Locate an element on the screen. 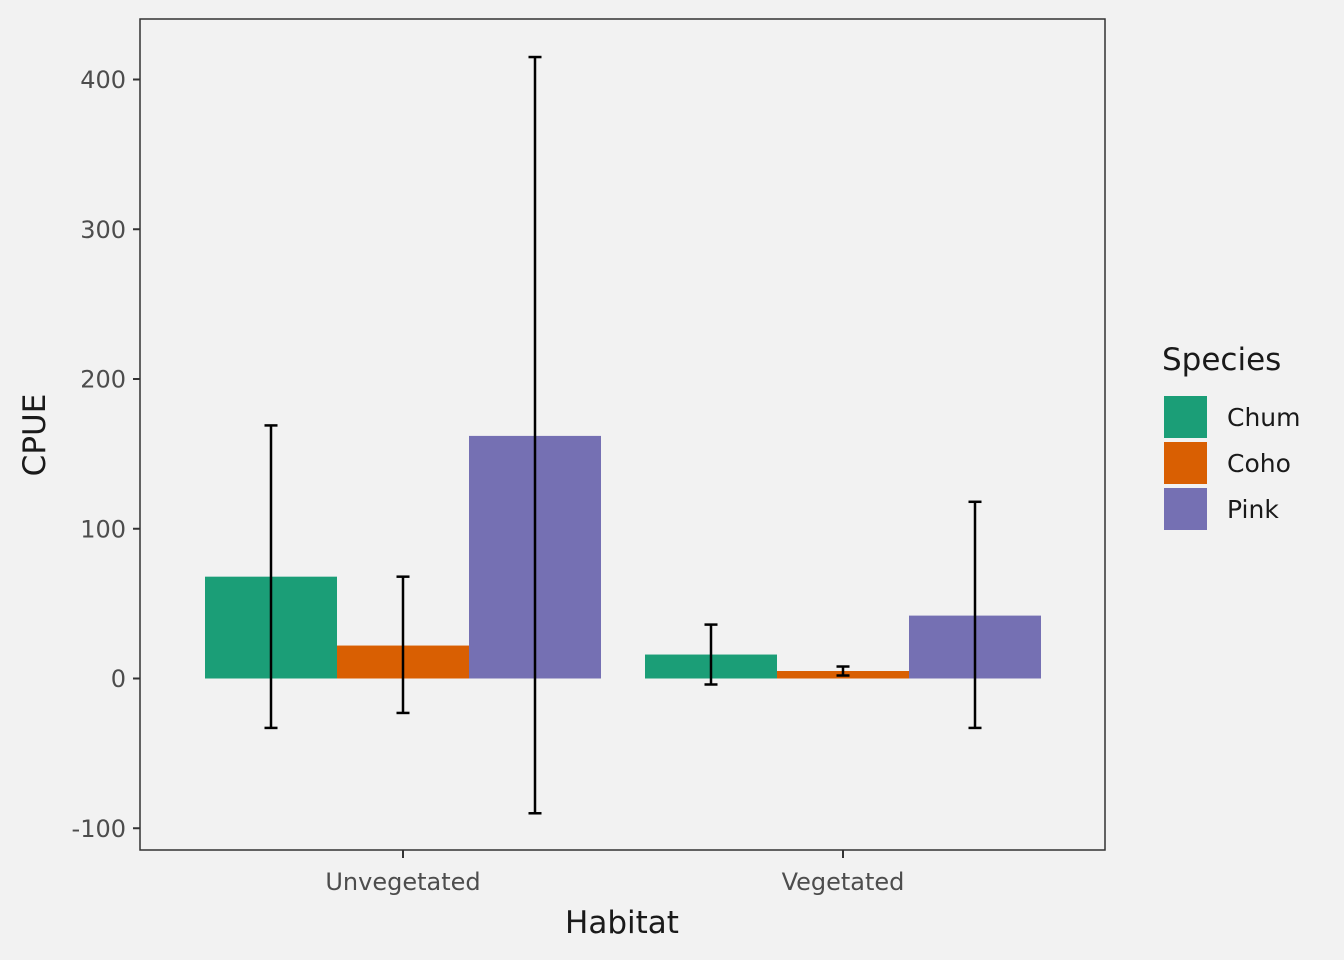  errorbar-chum-unvegetated is located at coordinates (271, 577).